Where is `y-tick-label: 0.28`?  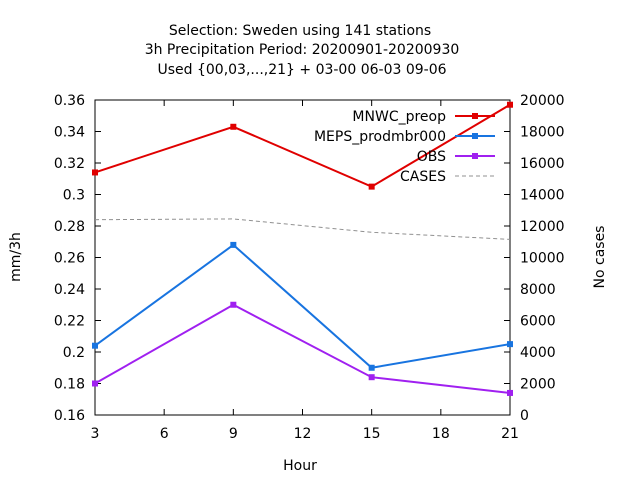 y-tick-label: 0.28 is located at coordinates (69, 227).